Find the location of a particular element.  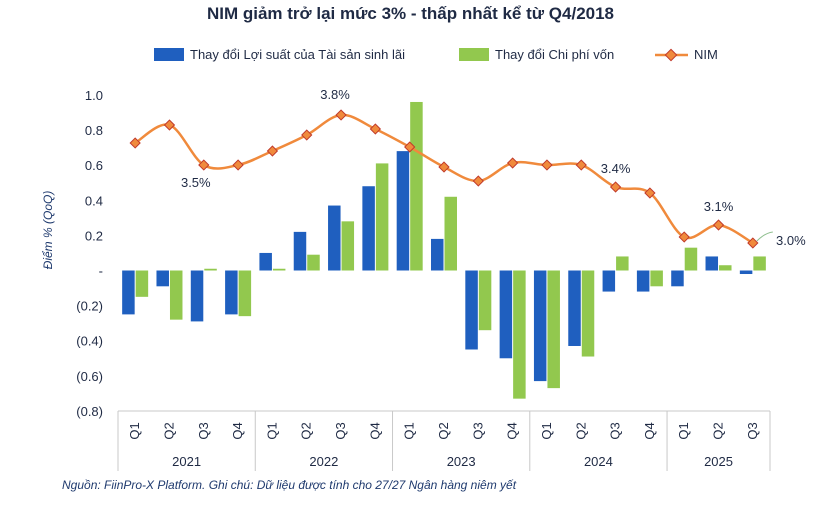

legend-swatch-cost is located at coordinates (474, 54).